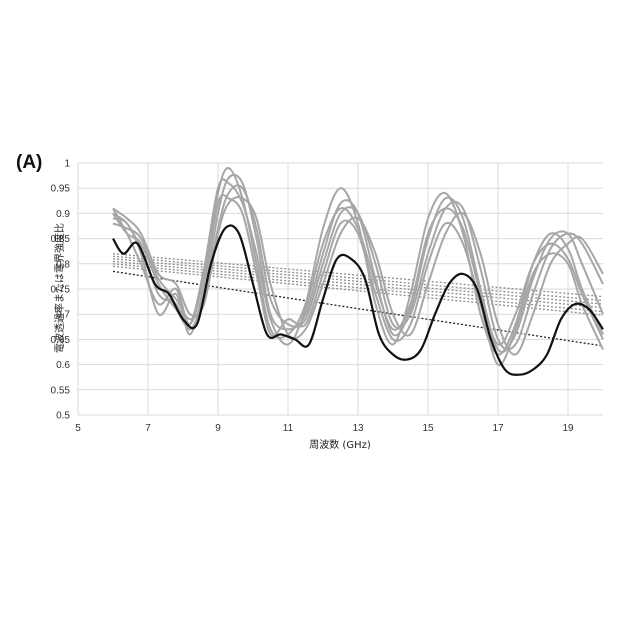 This screenshot has width=640, height=640. Describe the element at coordinates (340, 444) in the screenshot. I see `x-axis-title: 周波数 (GHz)` at that location.